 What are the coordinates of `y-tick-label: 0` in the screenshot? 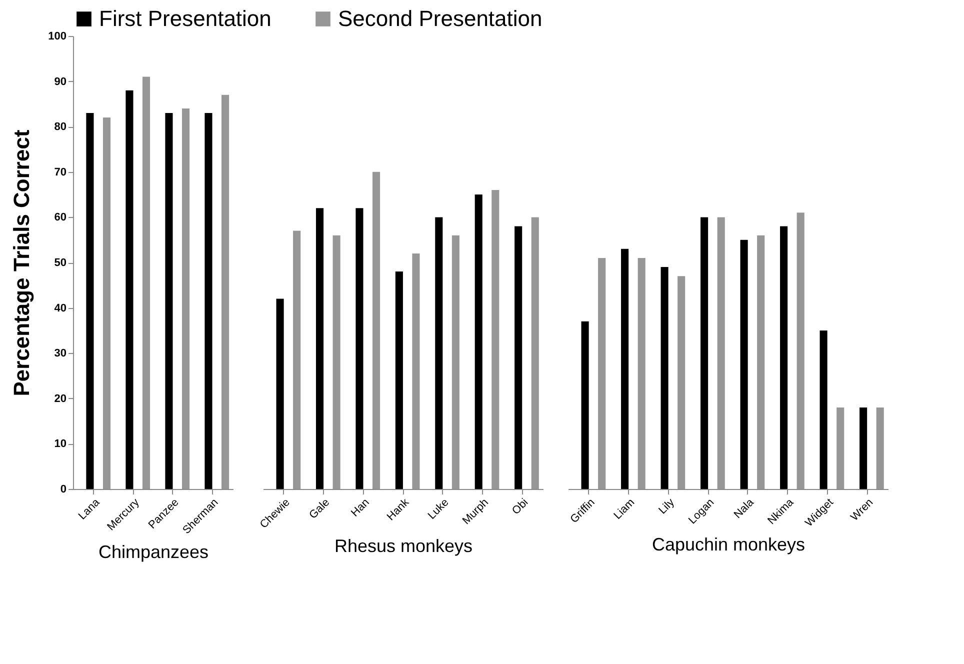 It's located at (63, 490).